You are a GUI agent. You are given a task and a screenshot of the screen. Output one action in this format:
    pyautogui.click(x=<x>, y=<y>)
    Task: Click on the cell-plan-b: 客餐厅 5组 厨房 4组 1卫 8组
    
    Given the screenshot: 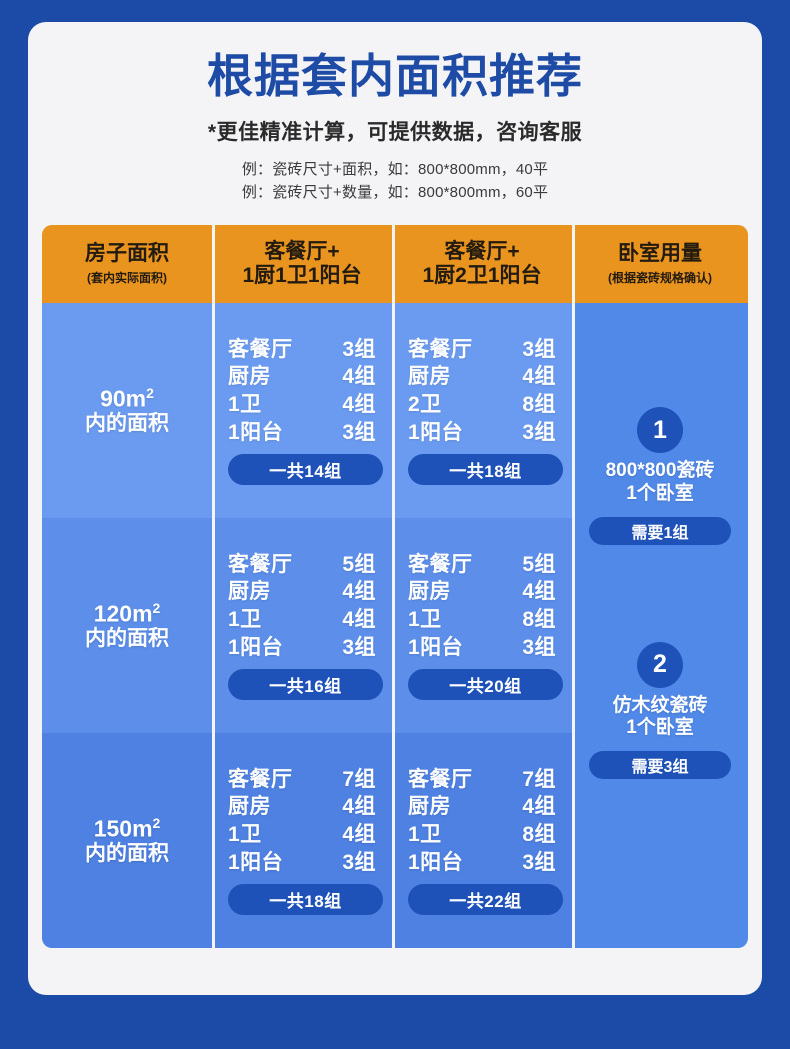 What is the action you would take?
    pyautogui.click(x=482, y=625)
    